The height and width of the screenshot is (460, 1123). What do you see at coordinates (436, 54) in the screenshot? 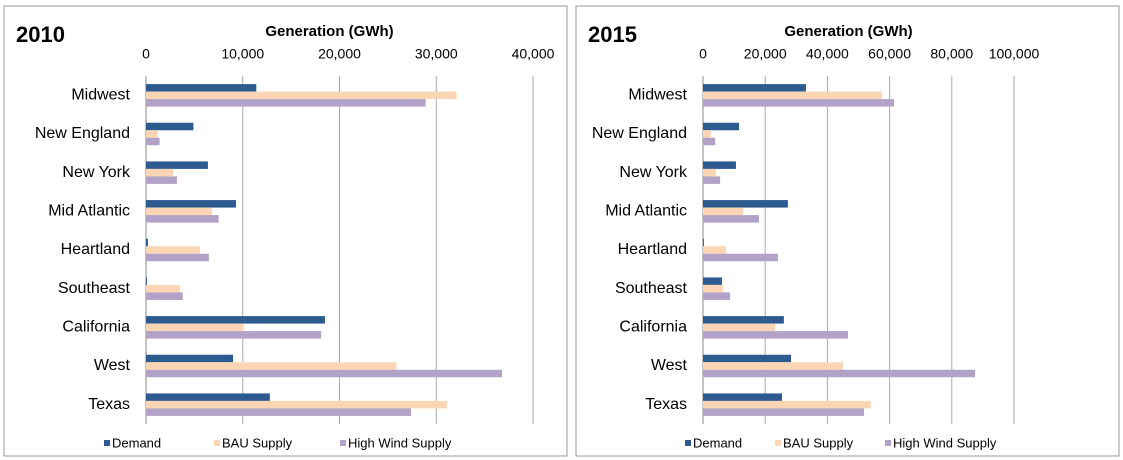
I see `x-tick-label: 30,000` at bounding box center [436, 54].